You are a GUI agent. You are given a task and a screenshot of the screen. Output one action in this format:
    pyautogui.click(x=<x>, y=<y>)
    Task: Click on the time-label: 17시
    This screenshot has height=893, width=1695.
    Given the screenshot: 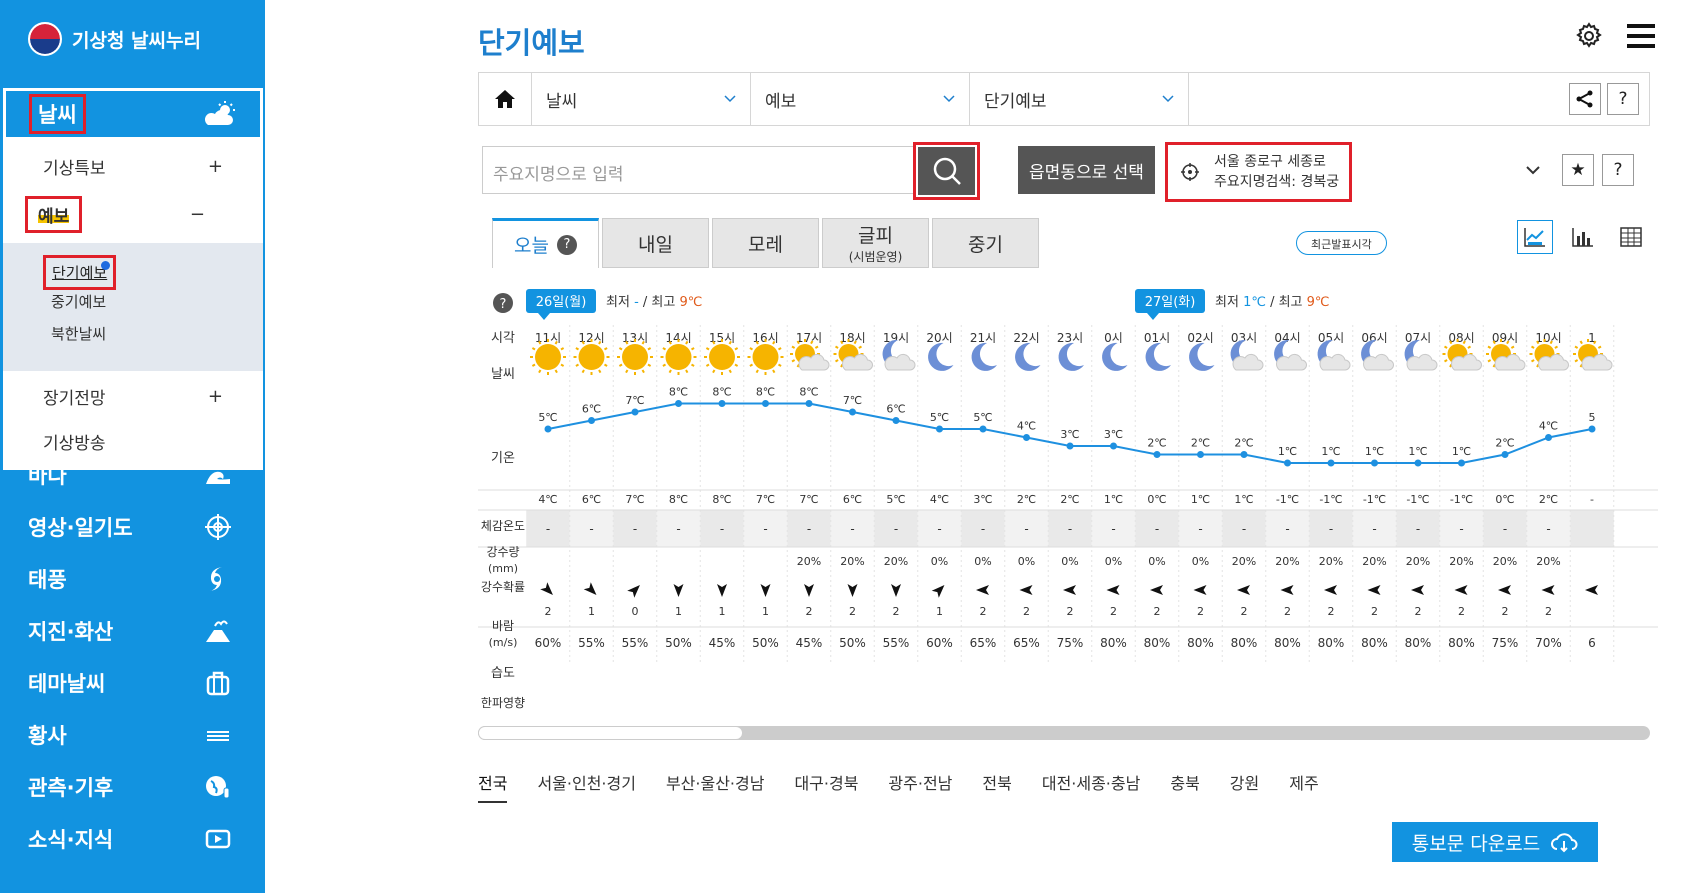 What is the action you would take?
    pyautogui.click(x=809, y=338)
    